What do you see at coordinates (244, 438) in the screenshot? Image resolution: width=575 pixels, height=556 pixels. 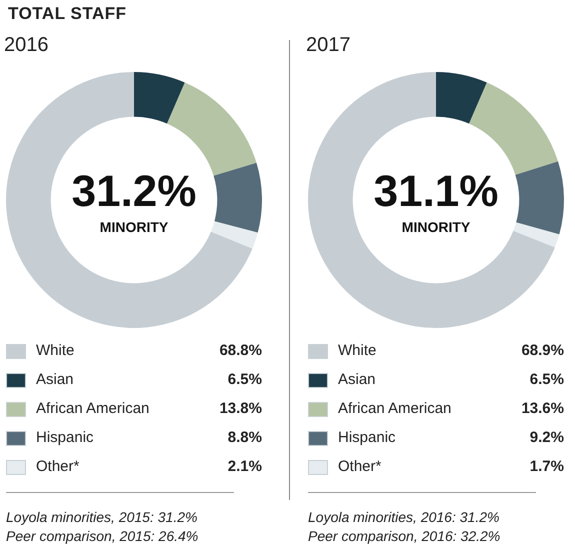 I see `data-label: 8.8%` at bounding box center [244, 438].